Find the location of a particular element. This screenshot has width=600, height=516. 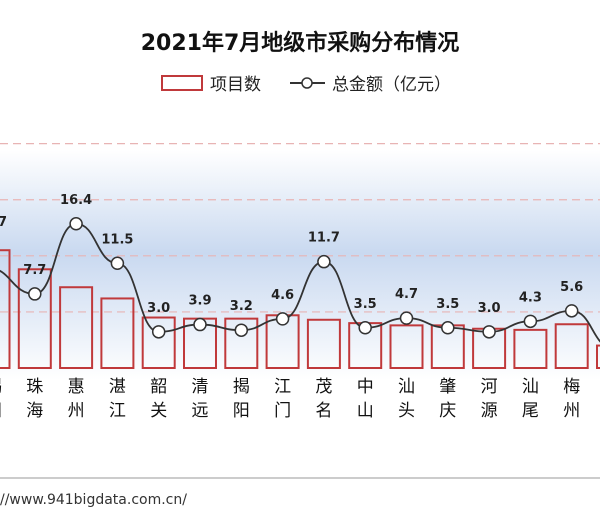

data-label: 16.4 is located at coordinates (76, 200).